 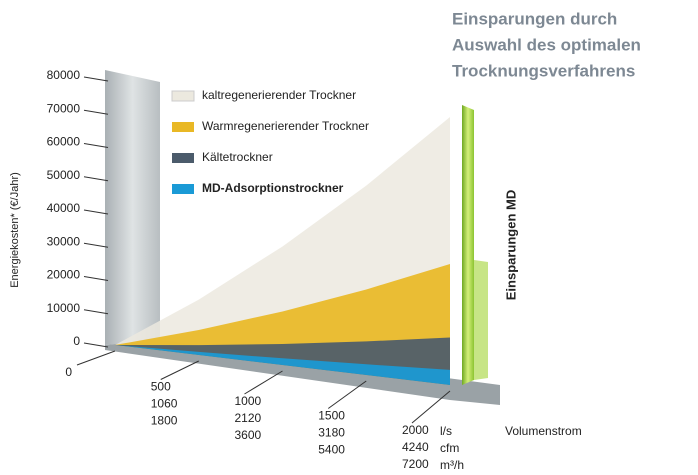 I want to click on savings-column, so click(x=468, y=245).